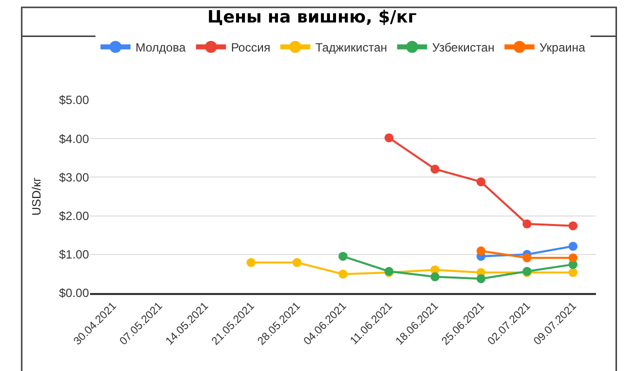  What do you see at coordinates (74, 177) in the screenshot?
I see `y-tick-label: $3.00` at bounding box center [74, 177].